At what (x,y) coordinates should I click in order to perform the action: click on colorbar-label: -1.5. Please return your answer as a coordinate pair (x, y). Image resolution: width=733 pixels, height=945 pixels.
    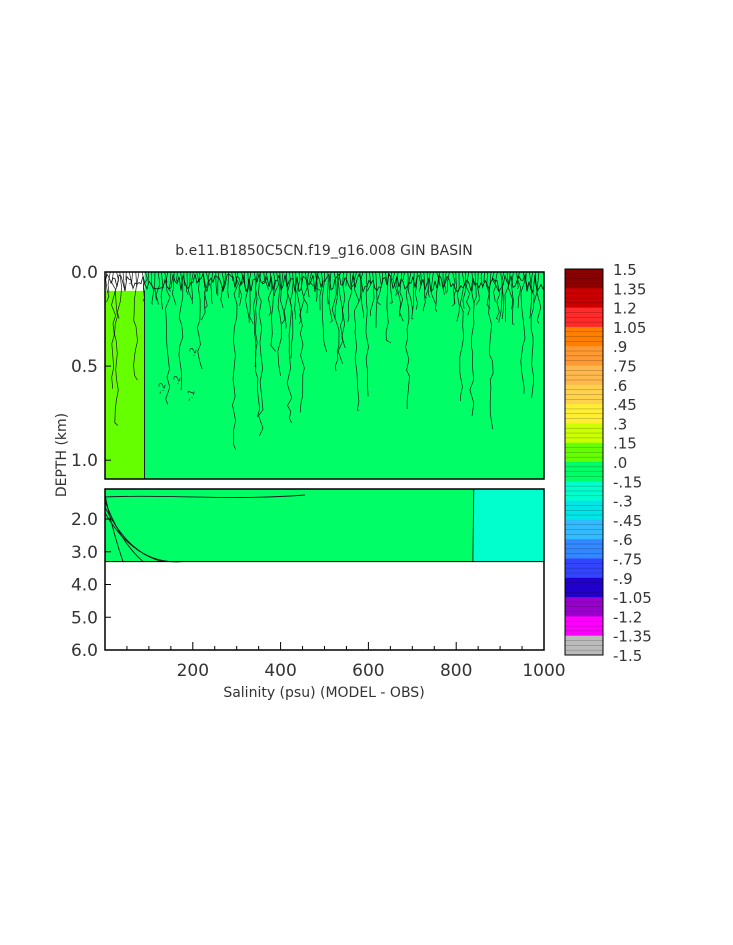
    Looking at the image, I should click on (627, 656).